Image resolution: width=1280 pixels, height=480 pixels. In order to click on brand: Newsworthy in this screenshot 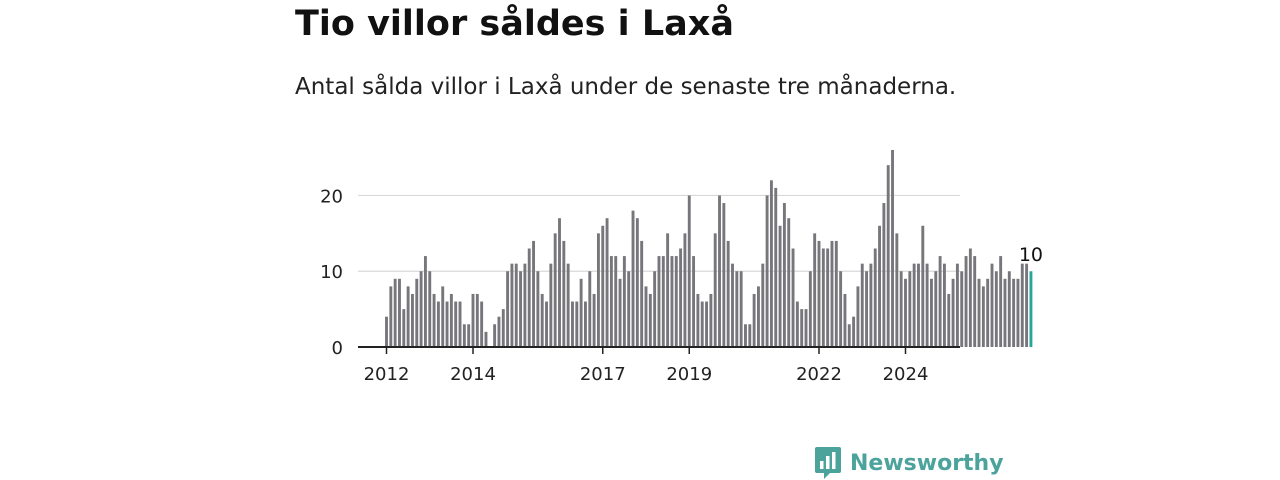, I will do `click(909, 463)`.